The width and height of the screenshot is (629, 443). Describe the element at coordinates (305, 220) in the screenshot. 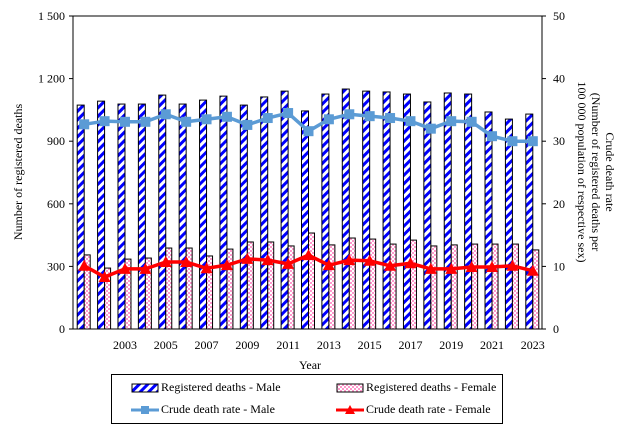

I see `bar-male-2012` at that location.